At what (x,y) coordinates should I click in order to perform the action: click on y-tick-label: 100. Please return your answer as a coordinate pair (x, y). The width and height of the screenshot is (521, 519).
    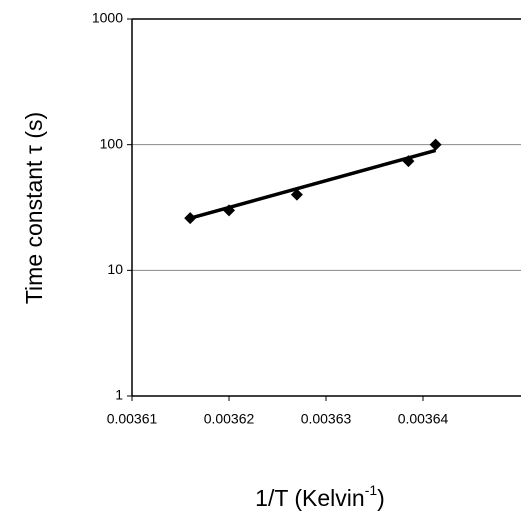
    Looking at the image, I should click on (112, 143).